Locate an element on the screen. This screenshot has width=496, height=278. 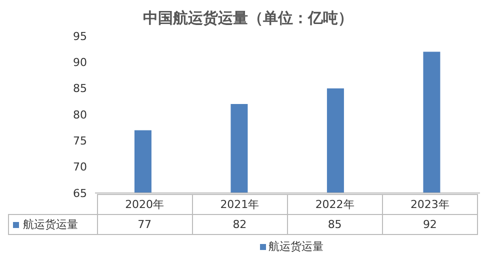
x-tick-label: 2021年 is located at coordinates (240, 204).